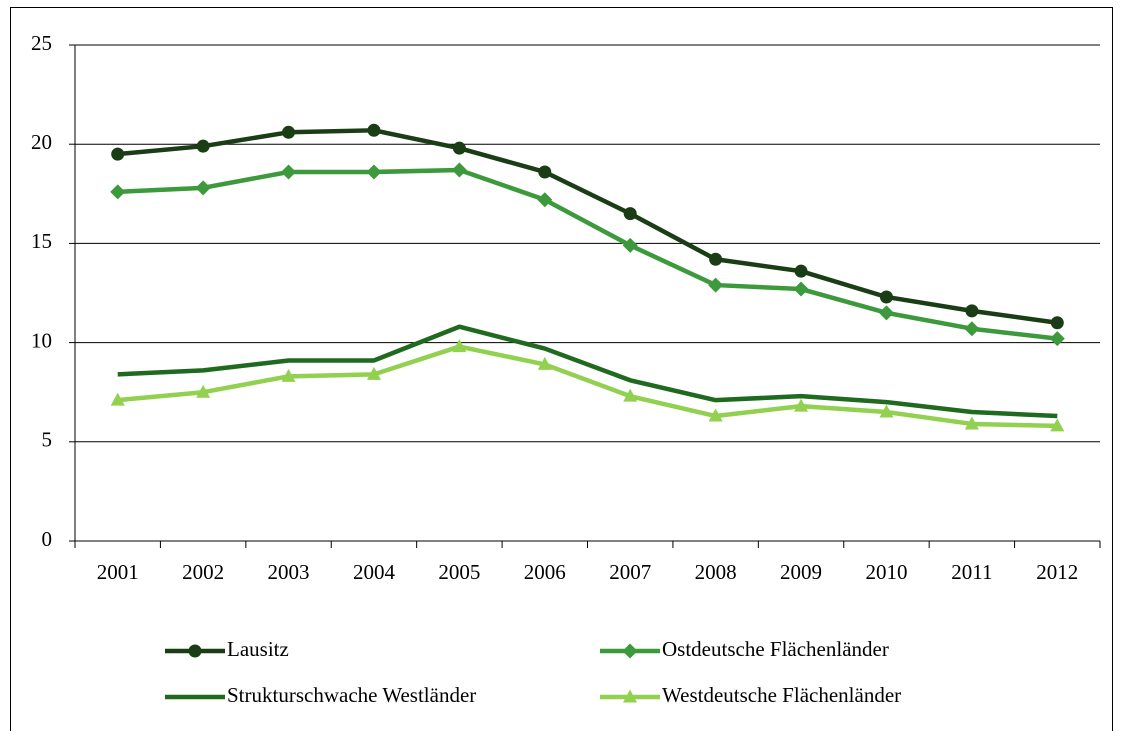 Image resolution: width=1135 pixels, height=731 pixels. I want to click on legend-label: Westdeutsche Flächenländer, so click(781, 695).